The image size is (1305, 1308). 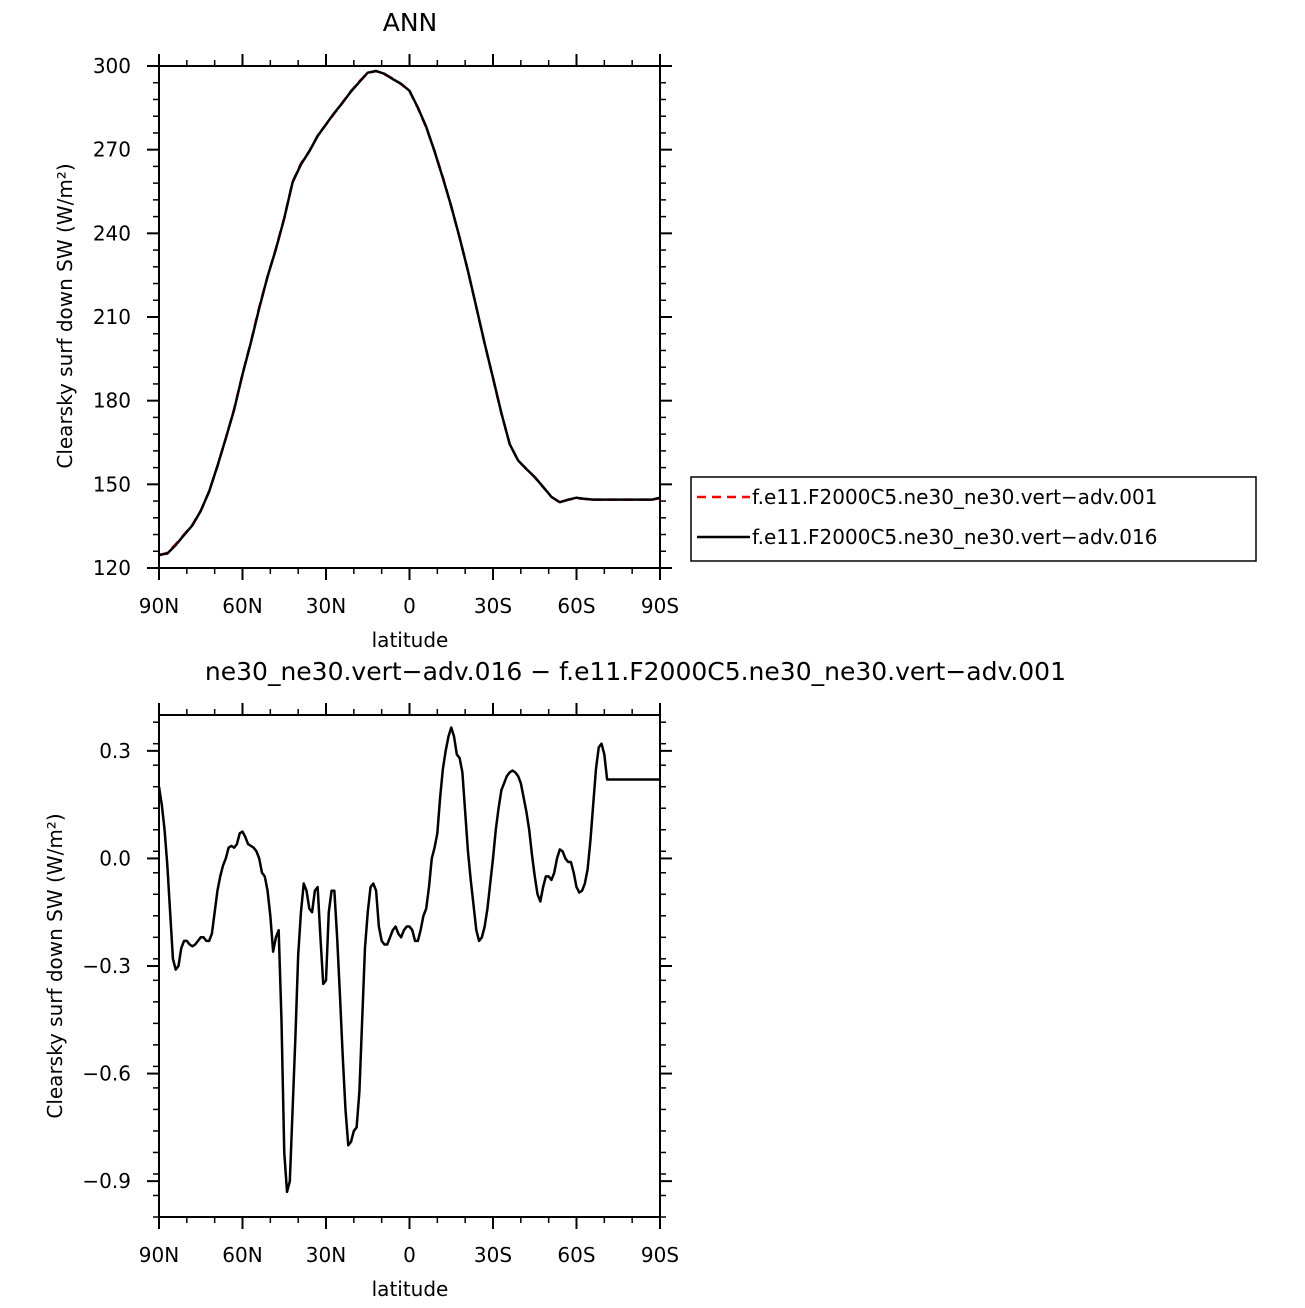 What do you see at coordinates (159, 606) in the screenshot?
I see `top-x-tick-label: 90N` at bounding box center [159, 606].